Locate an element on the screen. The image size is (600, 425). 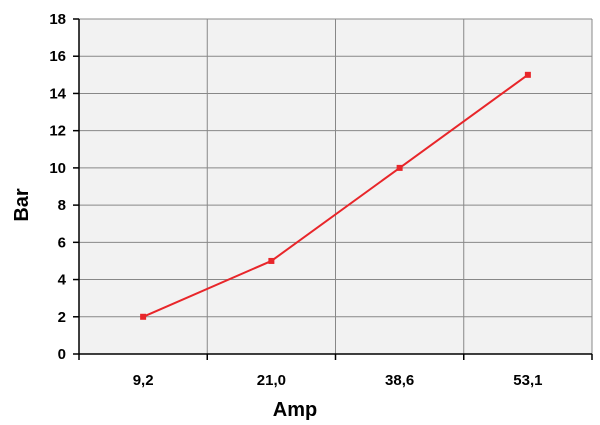
y-axis-title: Bar is located at coordinates (22, 205).